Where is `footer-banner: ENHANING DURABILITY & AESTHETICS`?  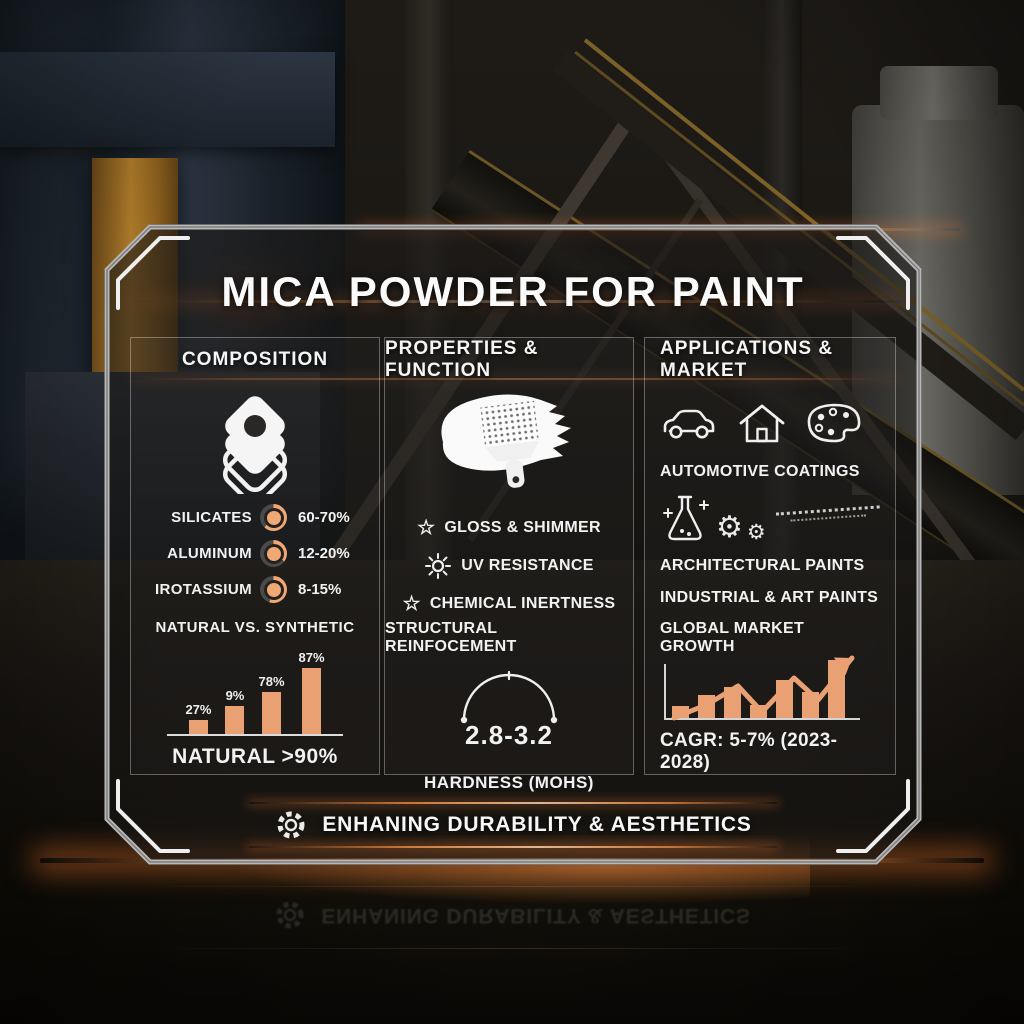
footer-banner: ENHANING DURABILITY & AESTHETICS is located at coordinates (513, 825).